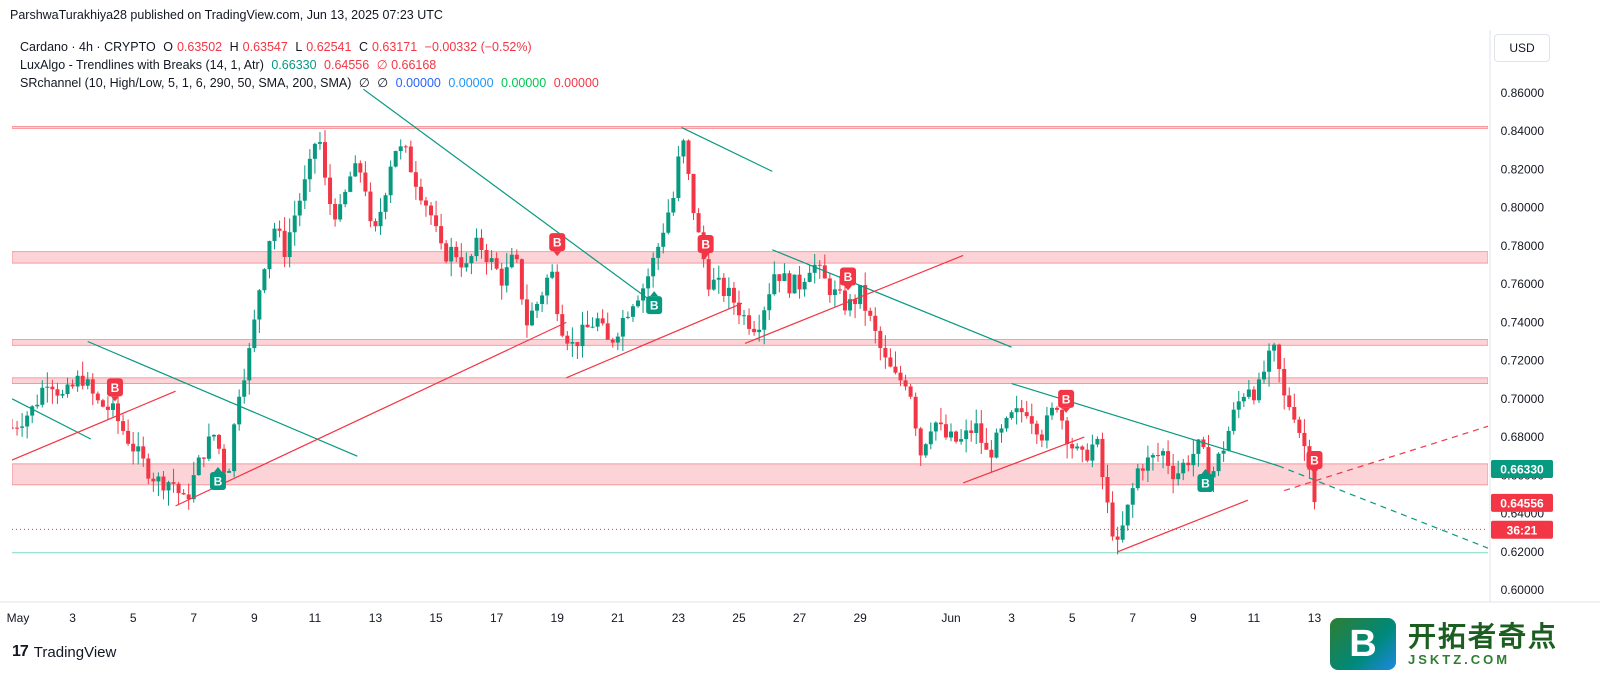 The image size is (1600, 685). What do you see at coordinates (394, 47) in the screenshot?
I see `close-value: 0.63171` at bounding box center [394, 47].